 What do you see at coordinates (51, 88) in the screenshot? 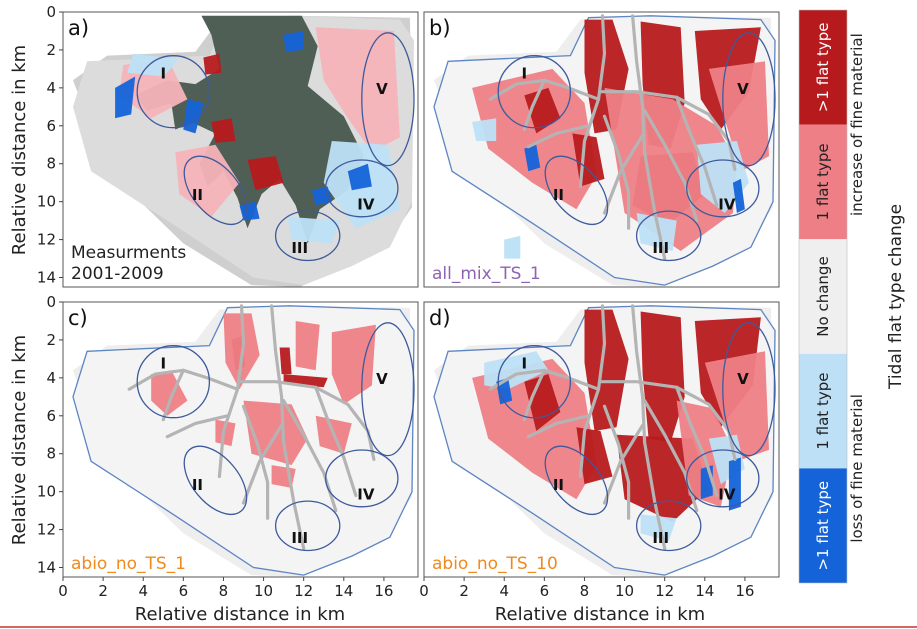
I see `panel-a-y-tick-label: 4` at bounding box center [51, 88].